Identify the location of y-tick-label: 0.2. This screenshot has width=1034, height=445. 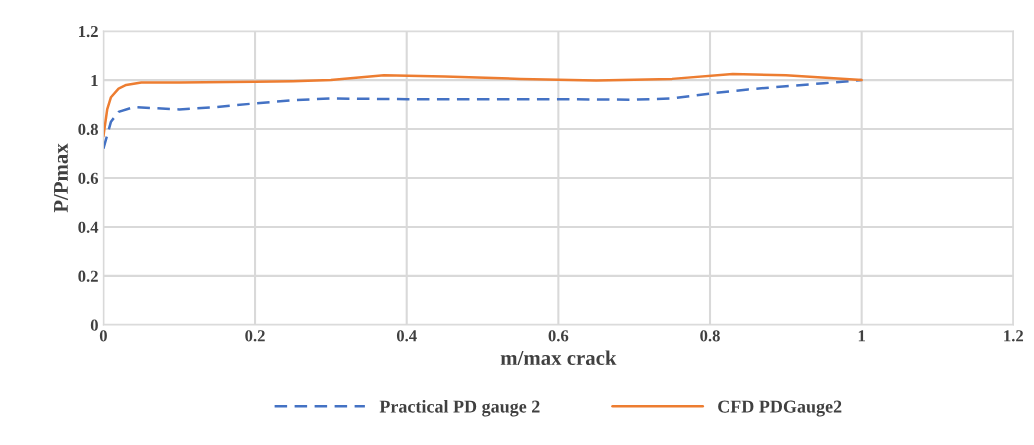
(88, 276).